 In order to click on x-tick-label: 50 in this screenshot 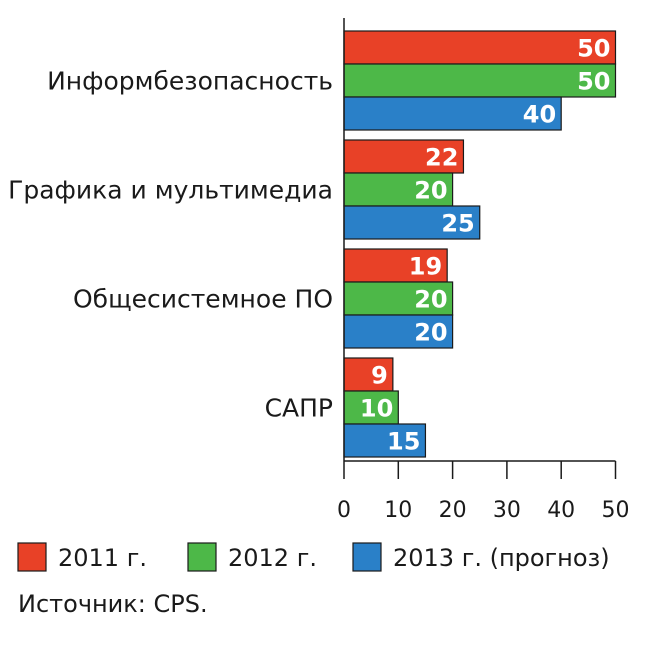, I will do `click(616, 510)`.